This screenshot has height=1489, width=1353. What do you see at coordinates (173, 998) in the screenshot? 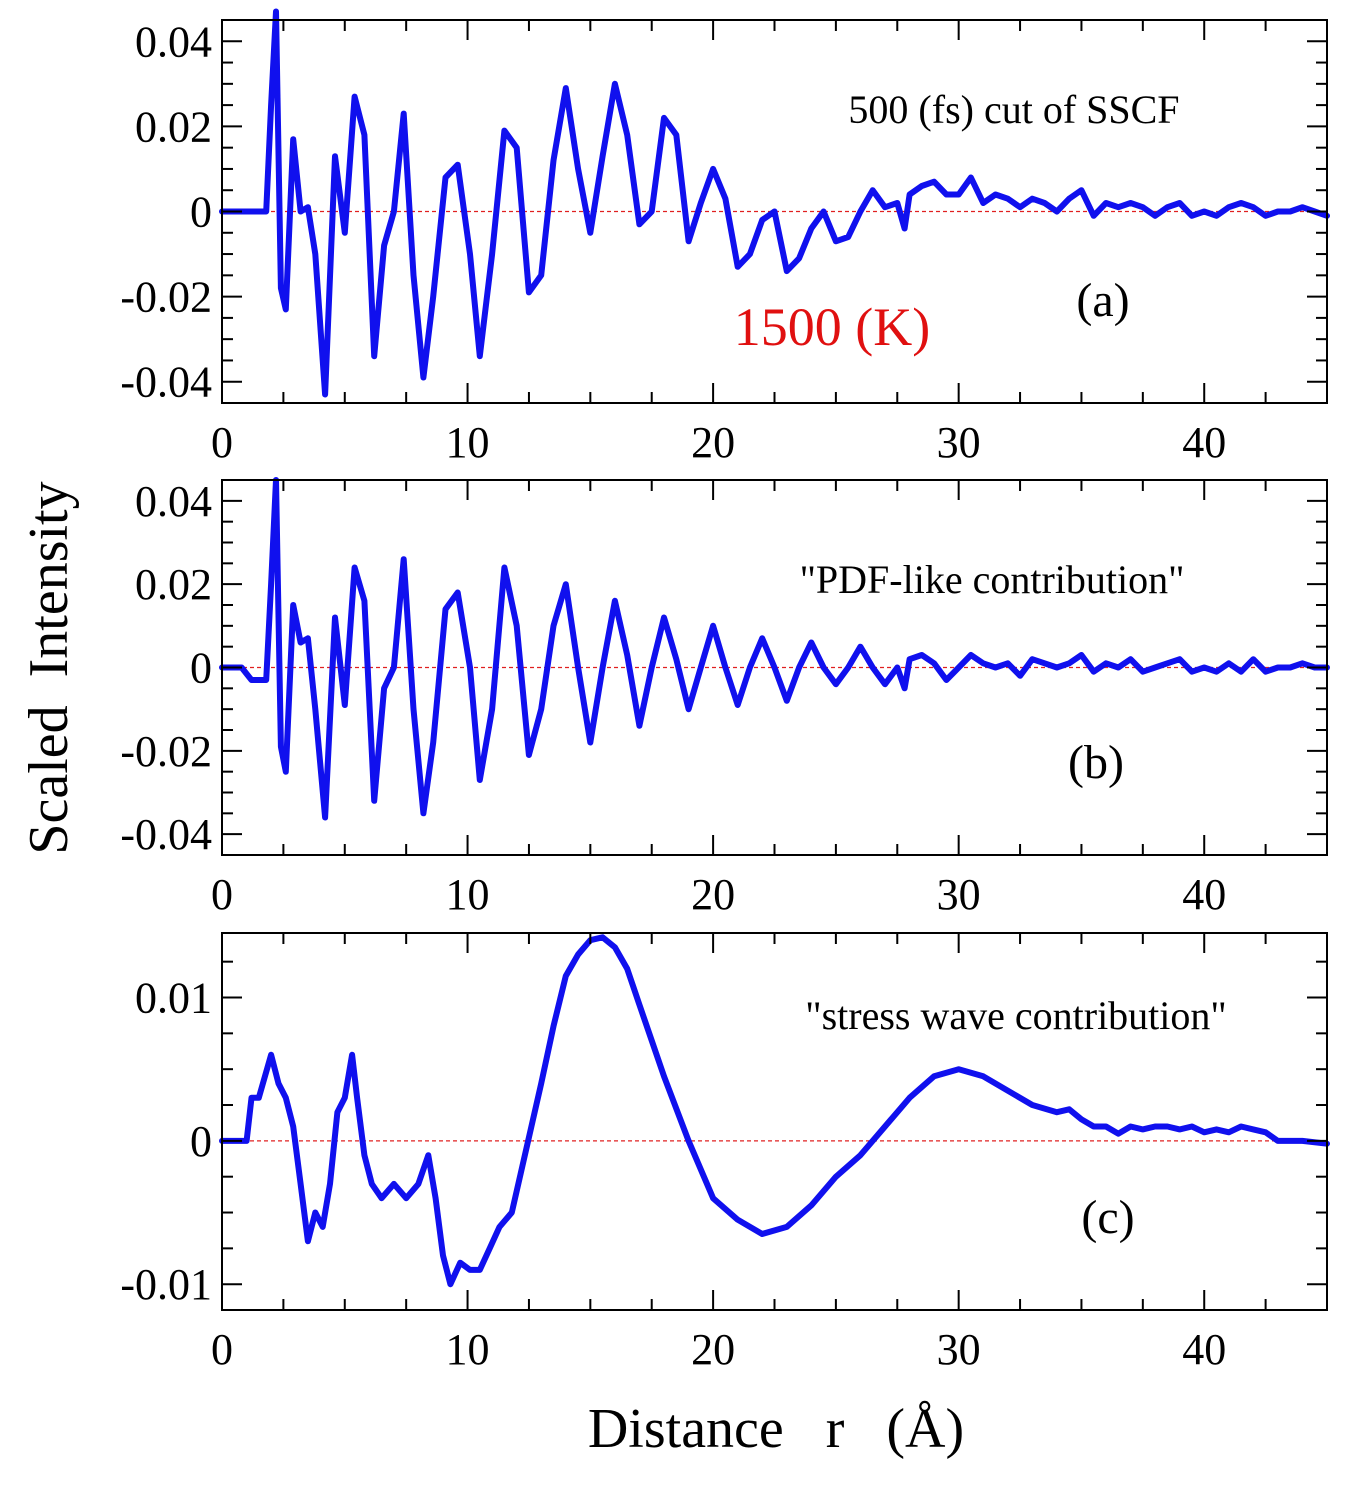
I see `y-tick-label: 0.01` at bounding box center [173, 998].